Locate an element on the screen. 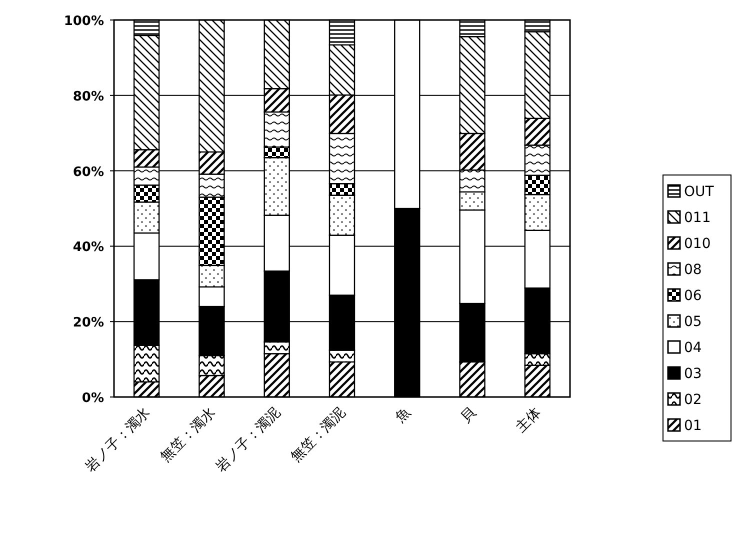 Image resolution: width=732 pixels, height=545 pixels. legend-label: 010 is located at coordinates (697, 244).